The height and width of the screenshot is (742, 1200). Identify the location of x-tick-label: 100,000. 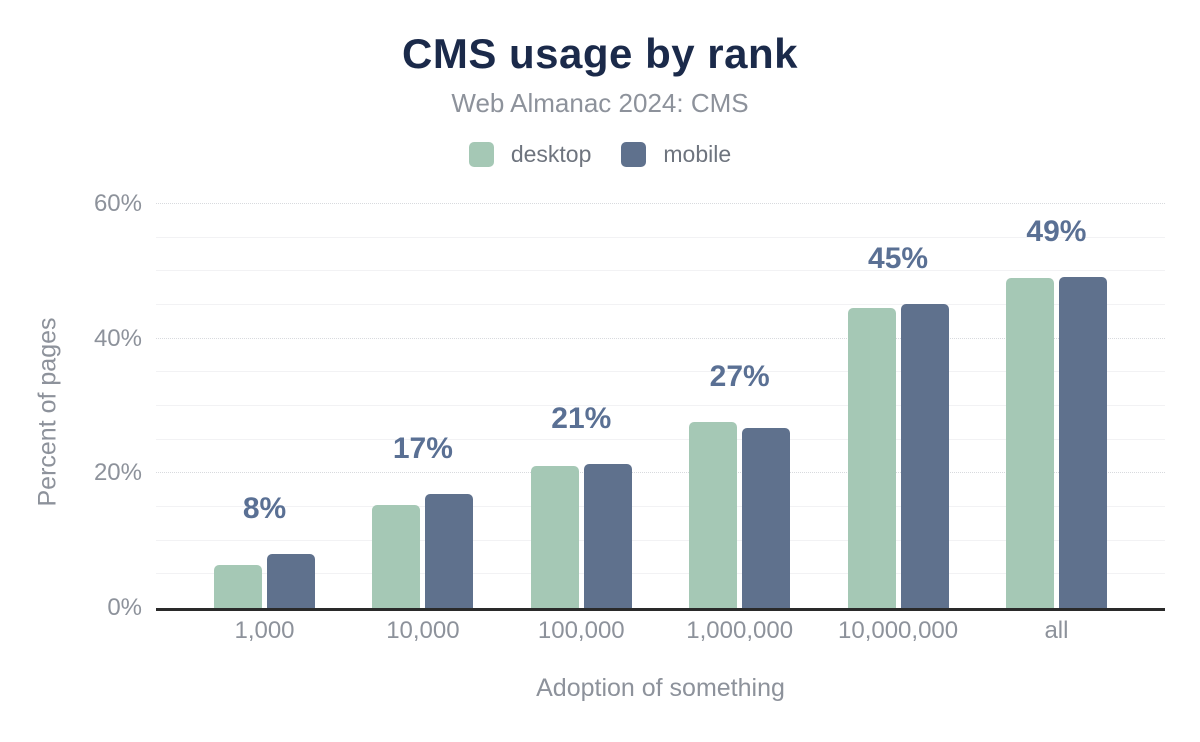
(581, 630).